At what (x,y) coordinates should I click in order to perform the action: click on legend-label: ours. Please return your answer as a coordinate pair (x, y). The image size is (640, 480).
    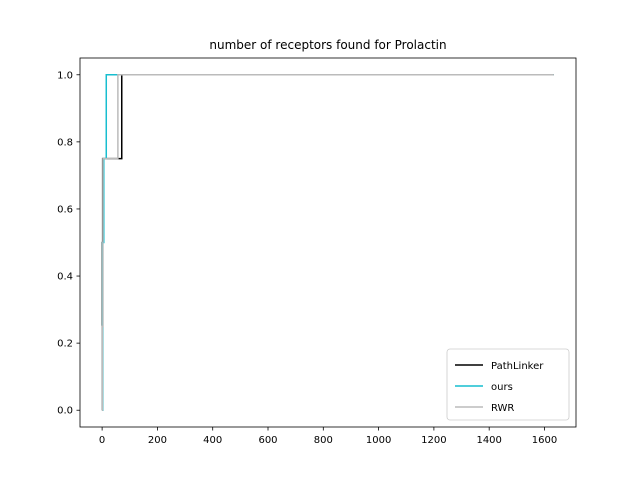
    Looking at the image, I should click on (502, 387).